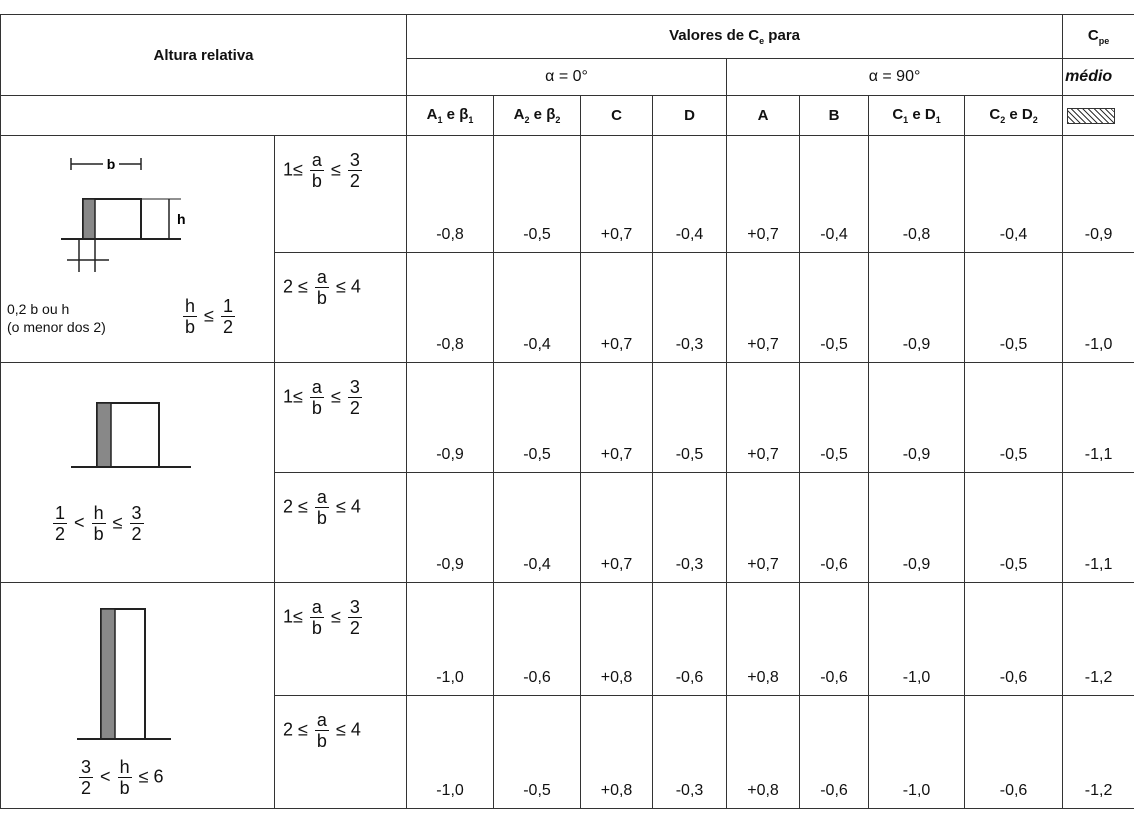 The height and width of the screenshot is (822, 1134). I want to click on valores-header: Valores de Ce para, so click(735, 36).